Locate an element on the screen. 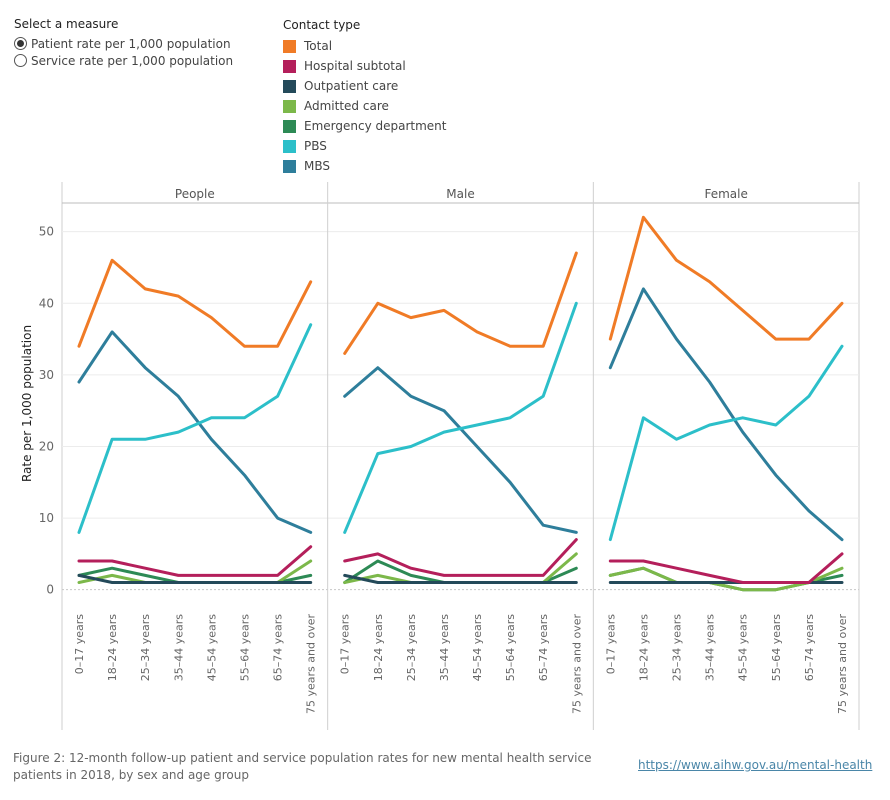 The height and width of the screenshot is (800, 890). y-tick-label: 10 is located at coordinates (46, 518).